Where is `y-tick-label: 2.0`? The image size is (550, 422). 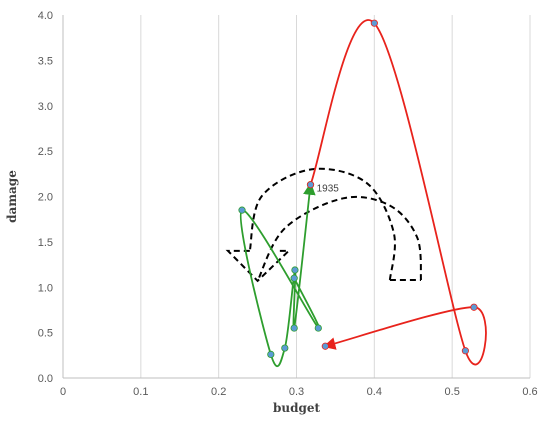 y-tick-label: 2.0 is located at coordinates (45, 198).